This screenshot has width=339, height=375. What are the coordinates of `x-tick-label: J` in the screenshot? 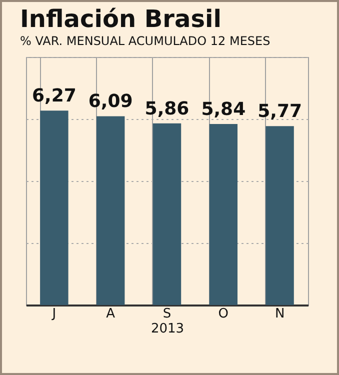 It's located at (53, 314).